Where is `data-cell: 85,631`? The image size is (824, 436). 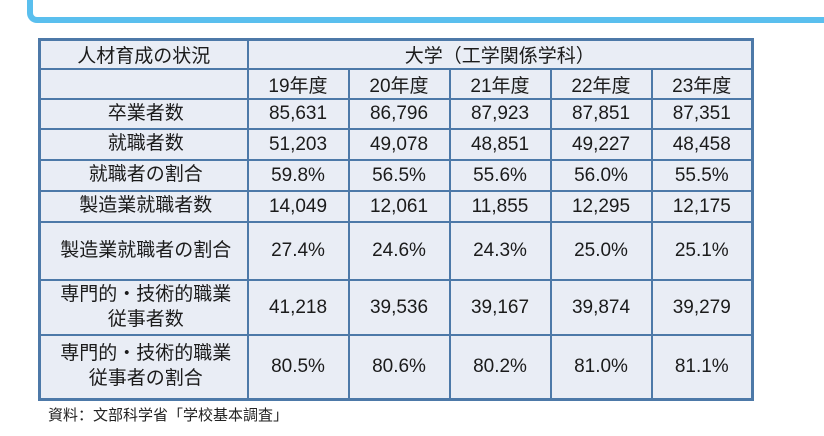
data-cell: 85,631 is located at coordinates (298, 114).